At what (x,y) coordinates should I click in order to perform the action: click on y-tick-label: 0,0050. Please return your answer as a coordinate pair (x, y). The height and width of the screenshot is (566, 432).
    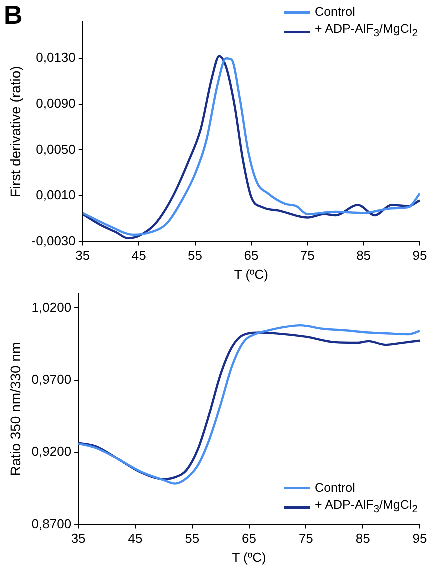
    Looking at the image, I should click on (56, 149).